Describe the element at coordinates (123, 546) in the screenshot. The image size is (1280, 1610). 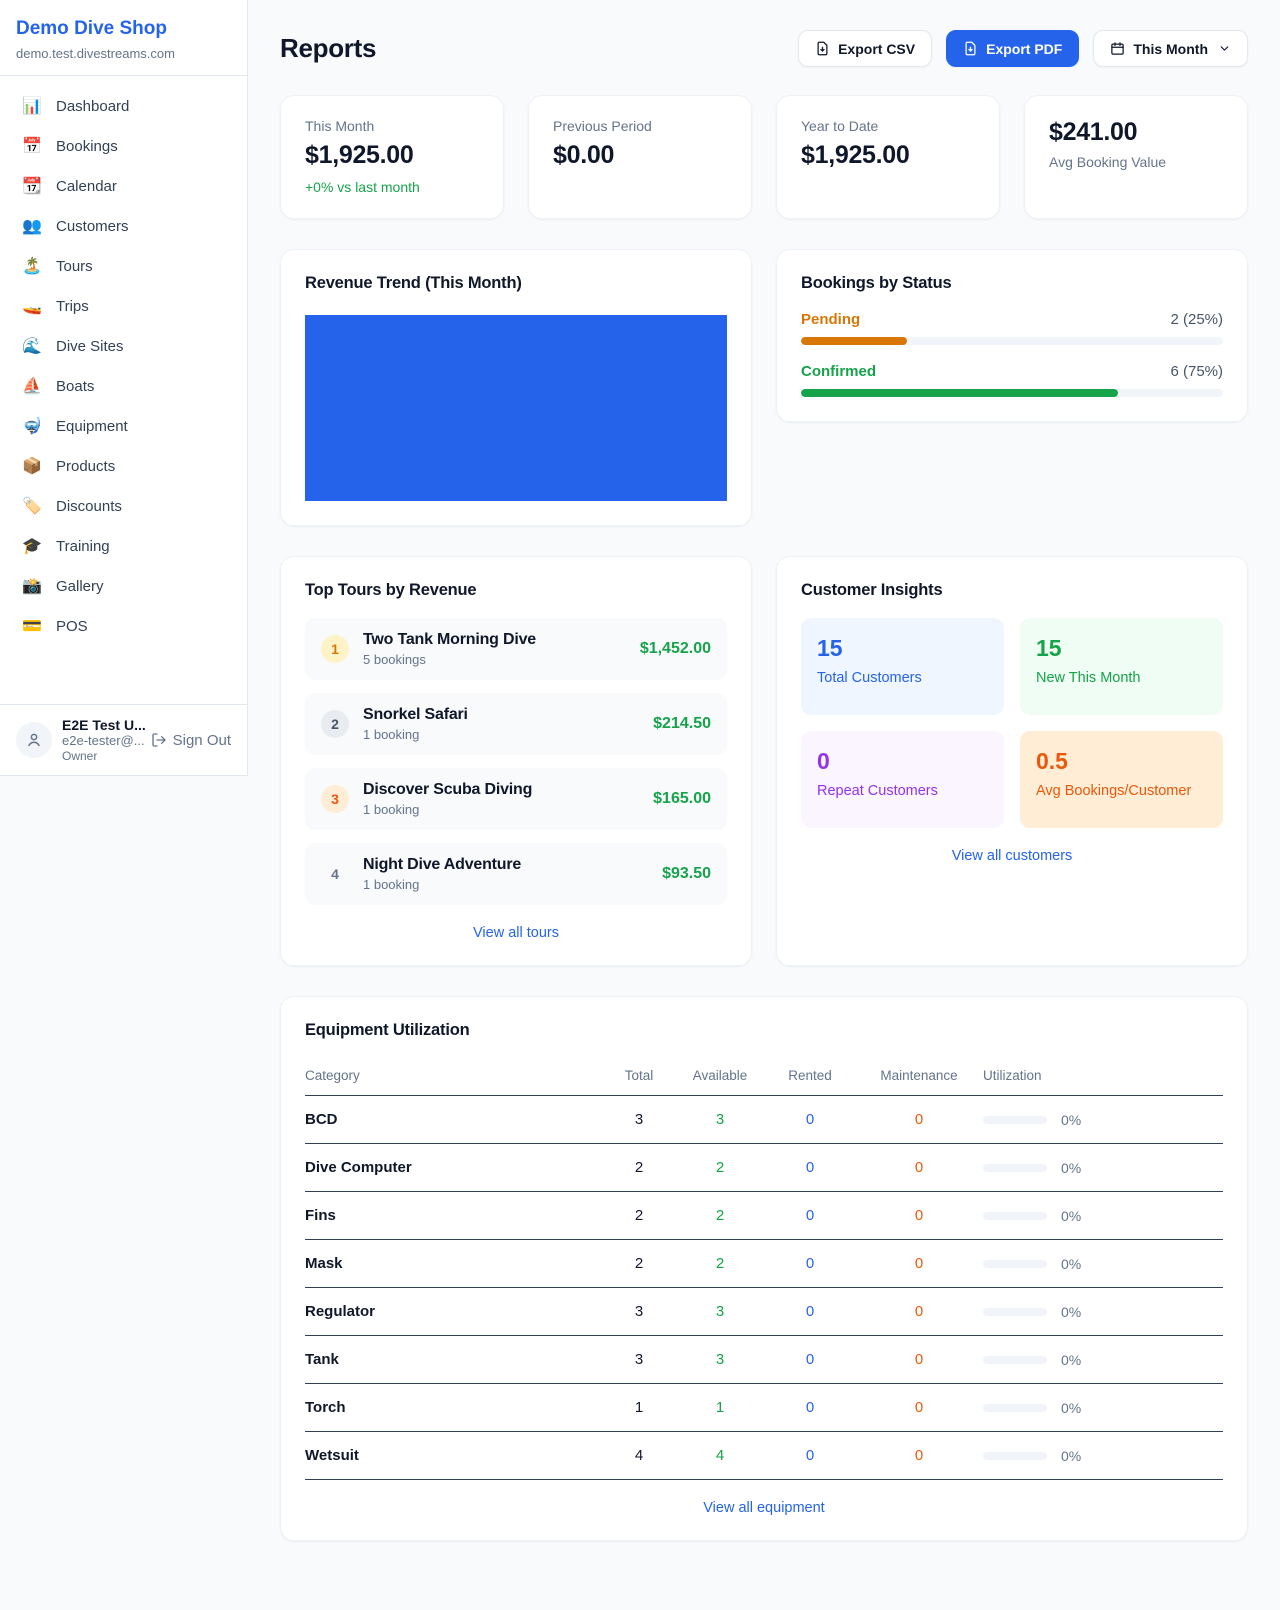
I see `sidebar-item-training: 🎓 Training` at that location.